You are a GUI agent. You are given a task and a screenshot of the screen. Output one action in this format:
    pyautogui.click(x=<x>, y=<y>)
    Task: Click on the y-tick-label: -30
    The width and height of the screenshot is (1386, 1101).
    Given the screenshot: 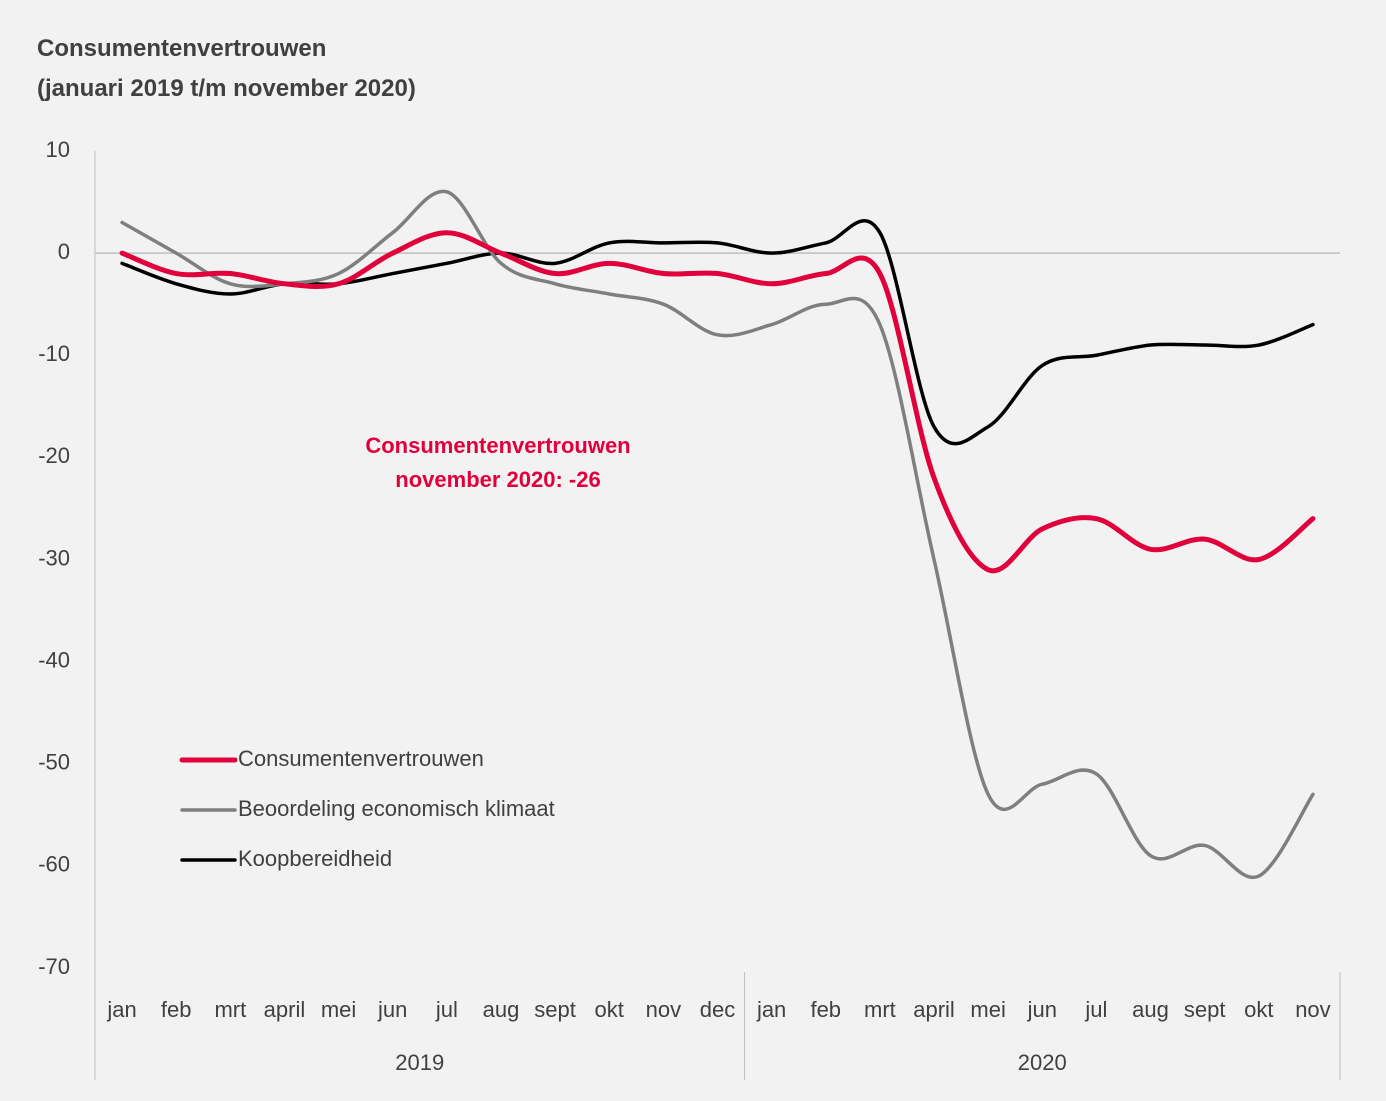 What is the action you would take?
    pyautogui.click(x=54, y=557)
    